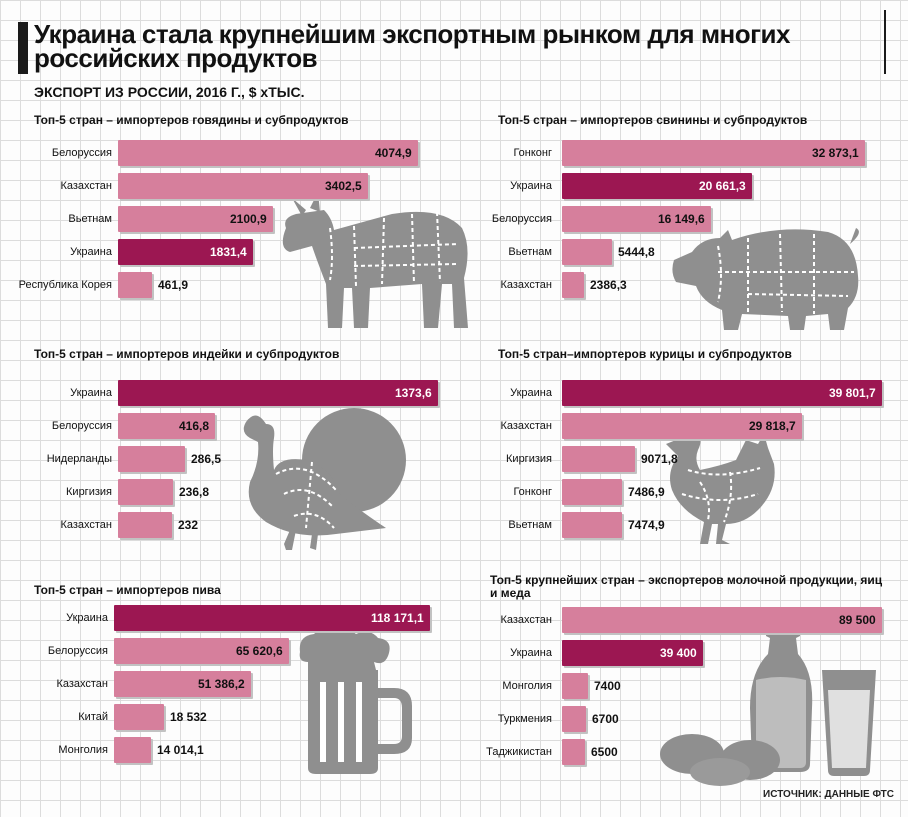 The image size is (908, 817). What do you see at coordinates (228, 252) in the screenshot?
I see `data-label: 1831,4` at bounding box center [228, 252].